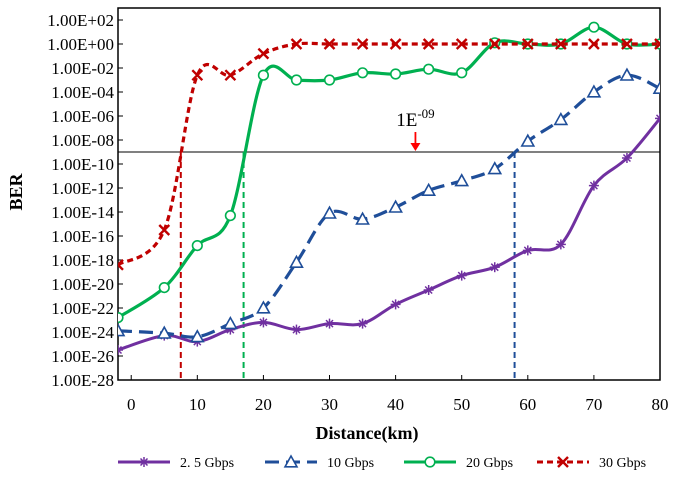  I want to click on x-tick-label: 80, so click(660, 404).